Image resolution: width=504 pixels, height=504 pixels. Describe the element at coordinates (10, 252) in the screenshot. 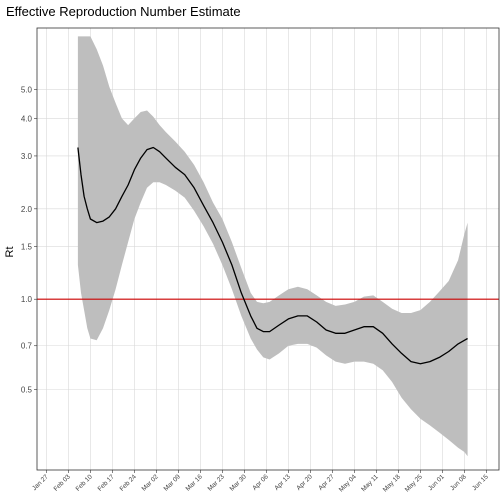

I see `y-axis-label: Rt` at that location.